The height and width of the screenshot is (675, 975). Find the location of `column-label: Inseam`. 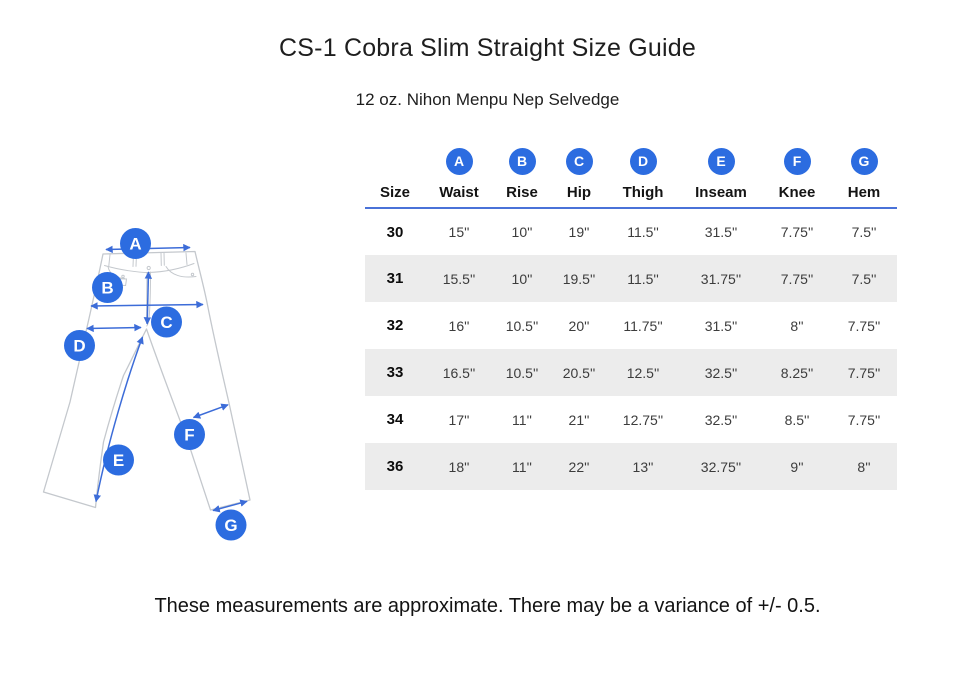

column-label: Inseam is located at coordinates (721, 192).